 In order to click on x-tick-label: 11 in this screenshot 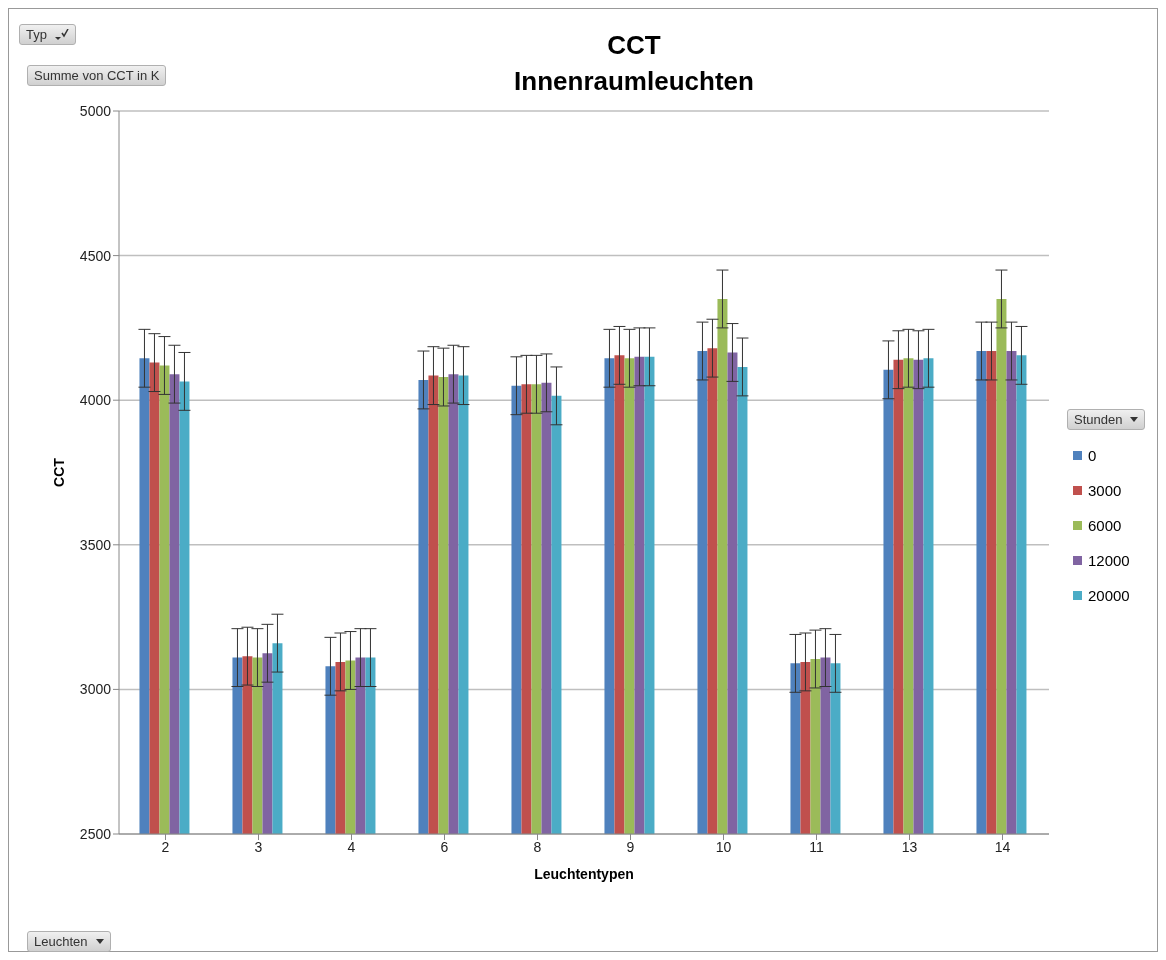, I will do `click(816, 846)`.